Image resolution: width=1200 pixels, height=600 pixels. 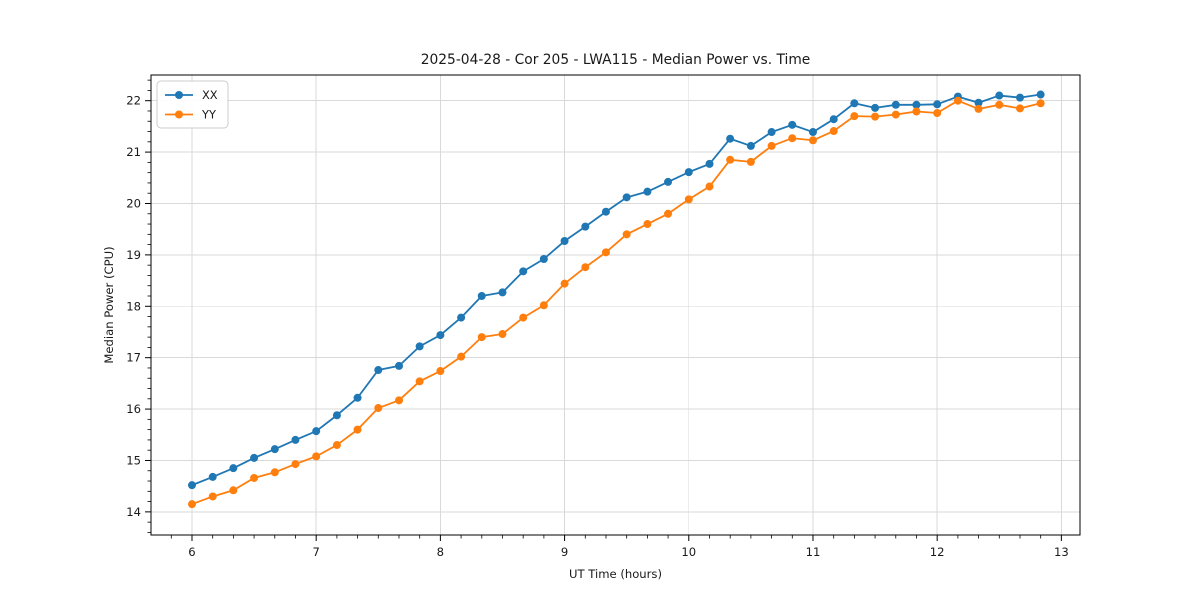 I want to click on y-tick-label: 20, so click(x=133, y=203).